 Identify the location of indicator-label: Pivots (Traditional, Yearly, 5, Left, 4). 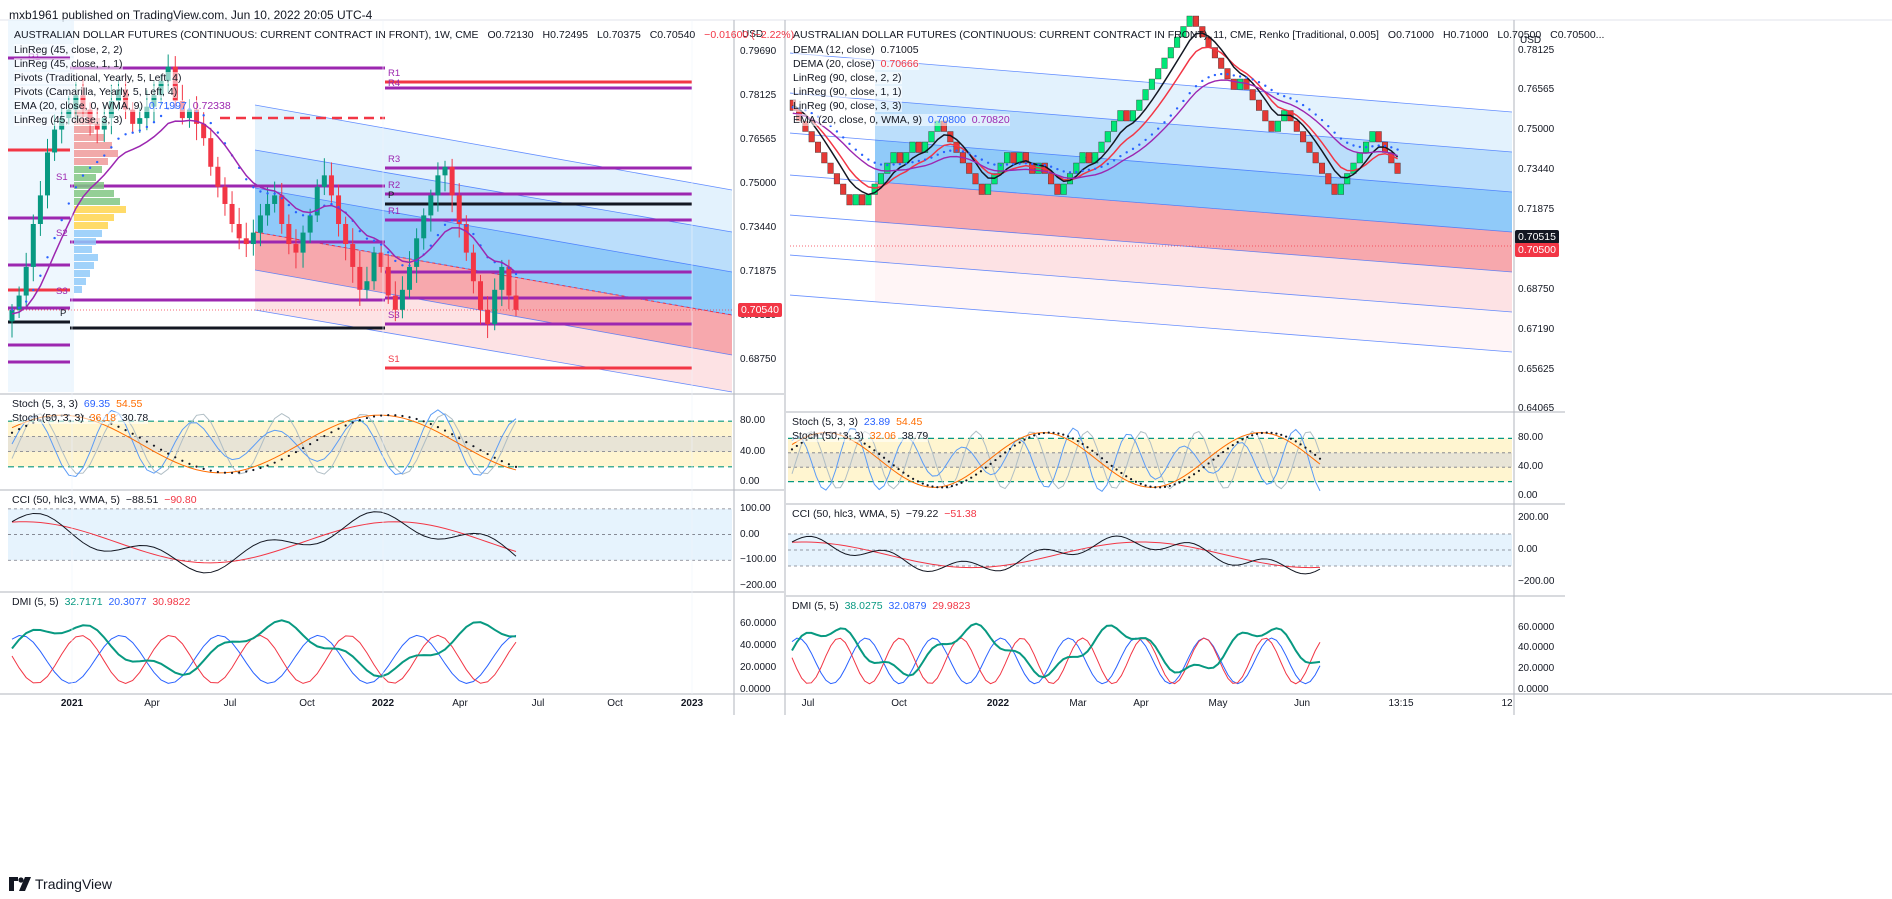
(98, 78).